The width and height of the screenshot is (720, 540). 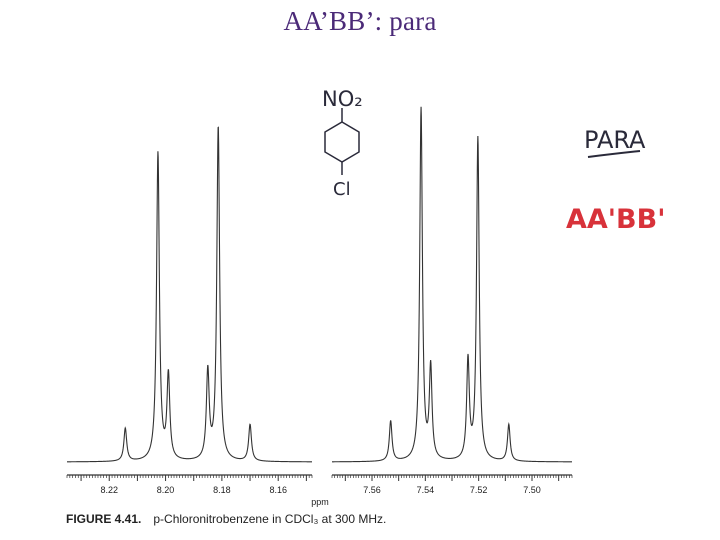 What do you see at coordinates (342, 189) in the screenshot?
I see `structure-bottom-label: Cl` at bounding box center [342, 189].